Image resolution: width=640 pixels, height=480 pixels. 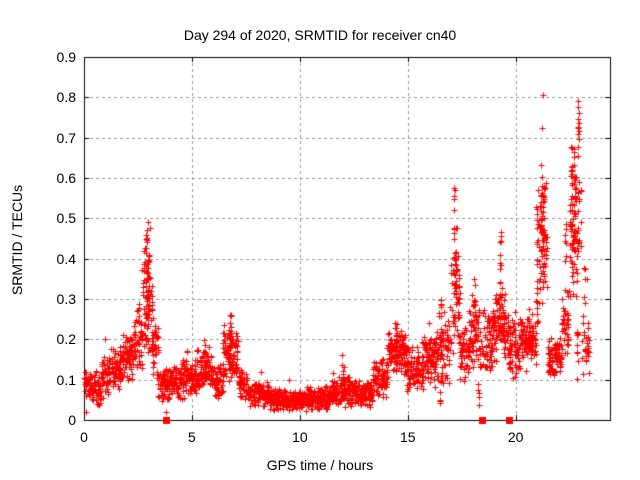 I want to click on x-tick-label: 5, so click(x=192, y=437).